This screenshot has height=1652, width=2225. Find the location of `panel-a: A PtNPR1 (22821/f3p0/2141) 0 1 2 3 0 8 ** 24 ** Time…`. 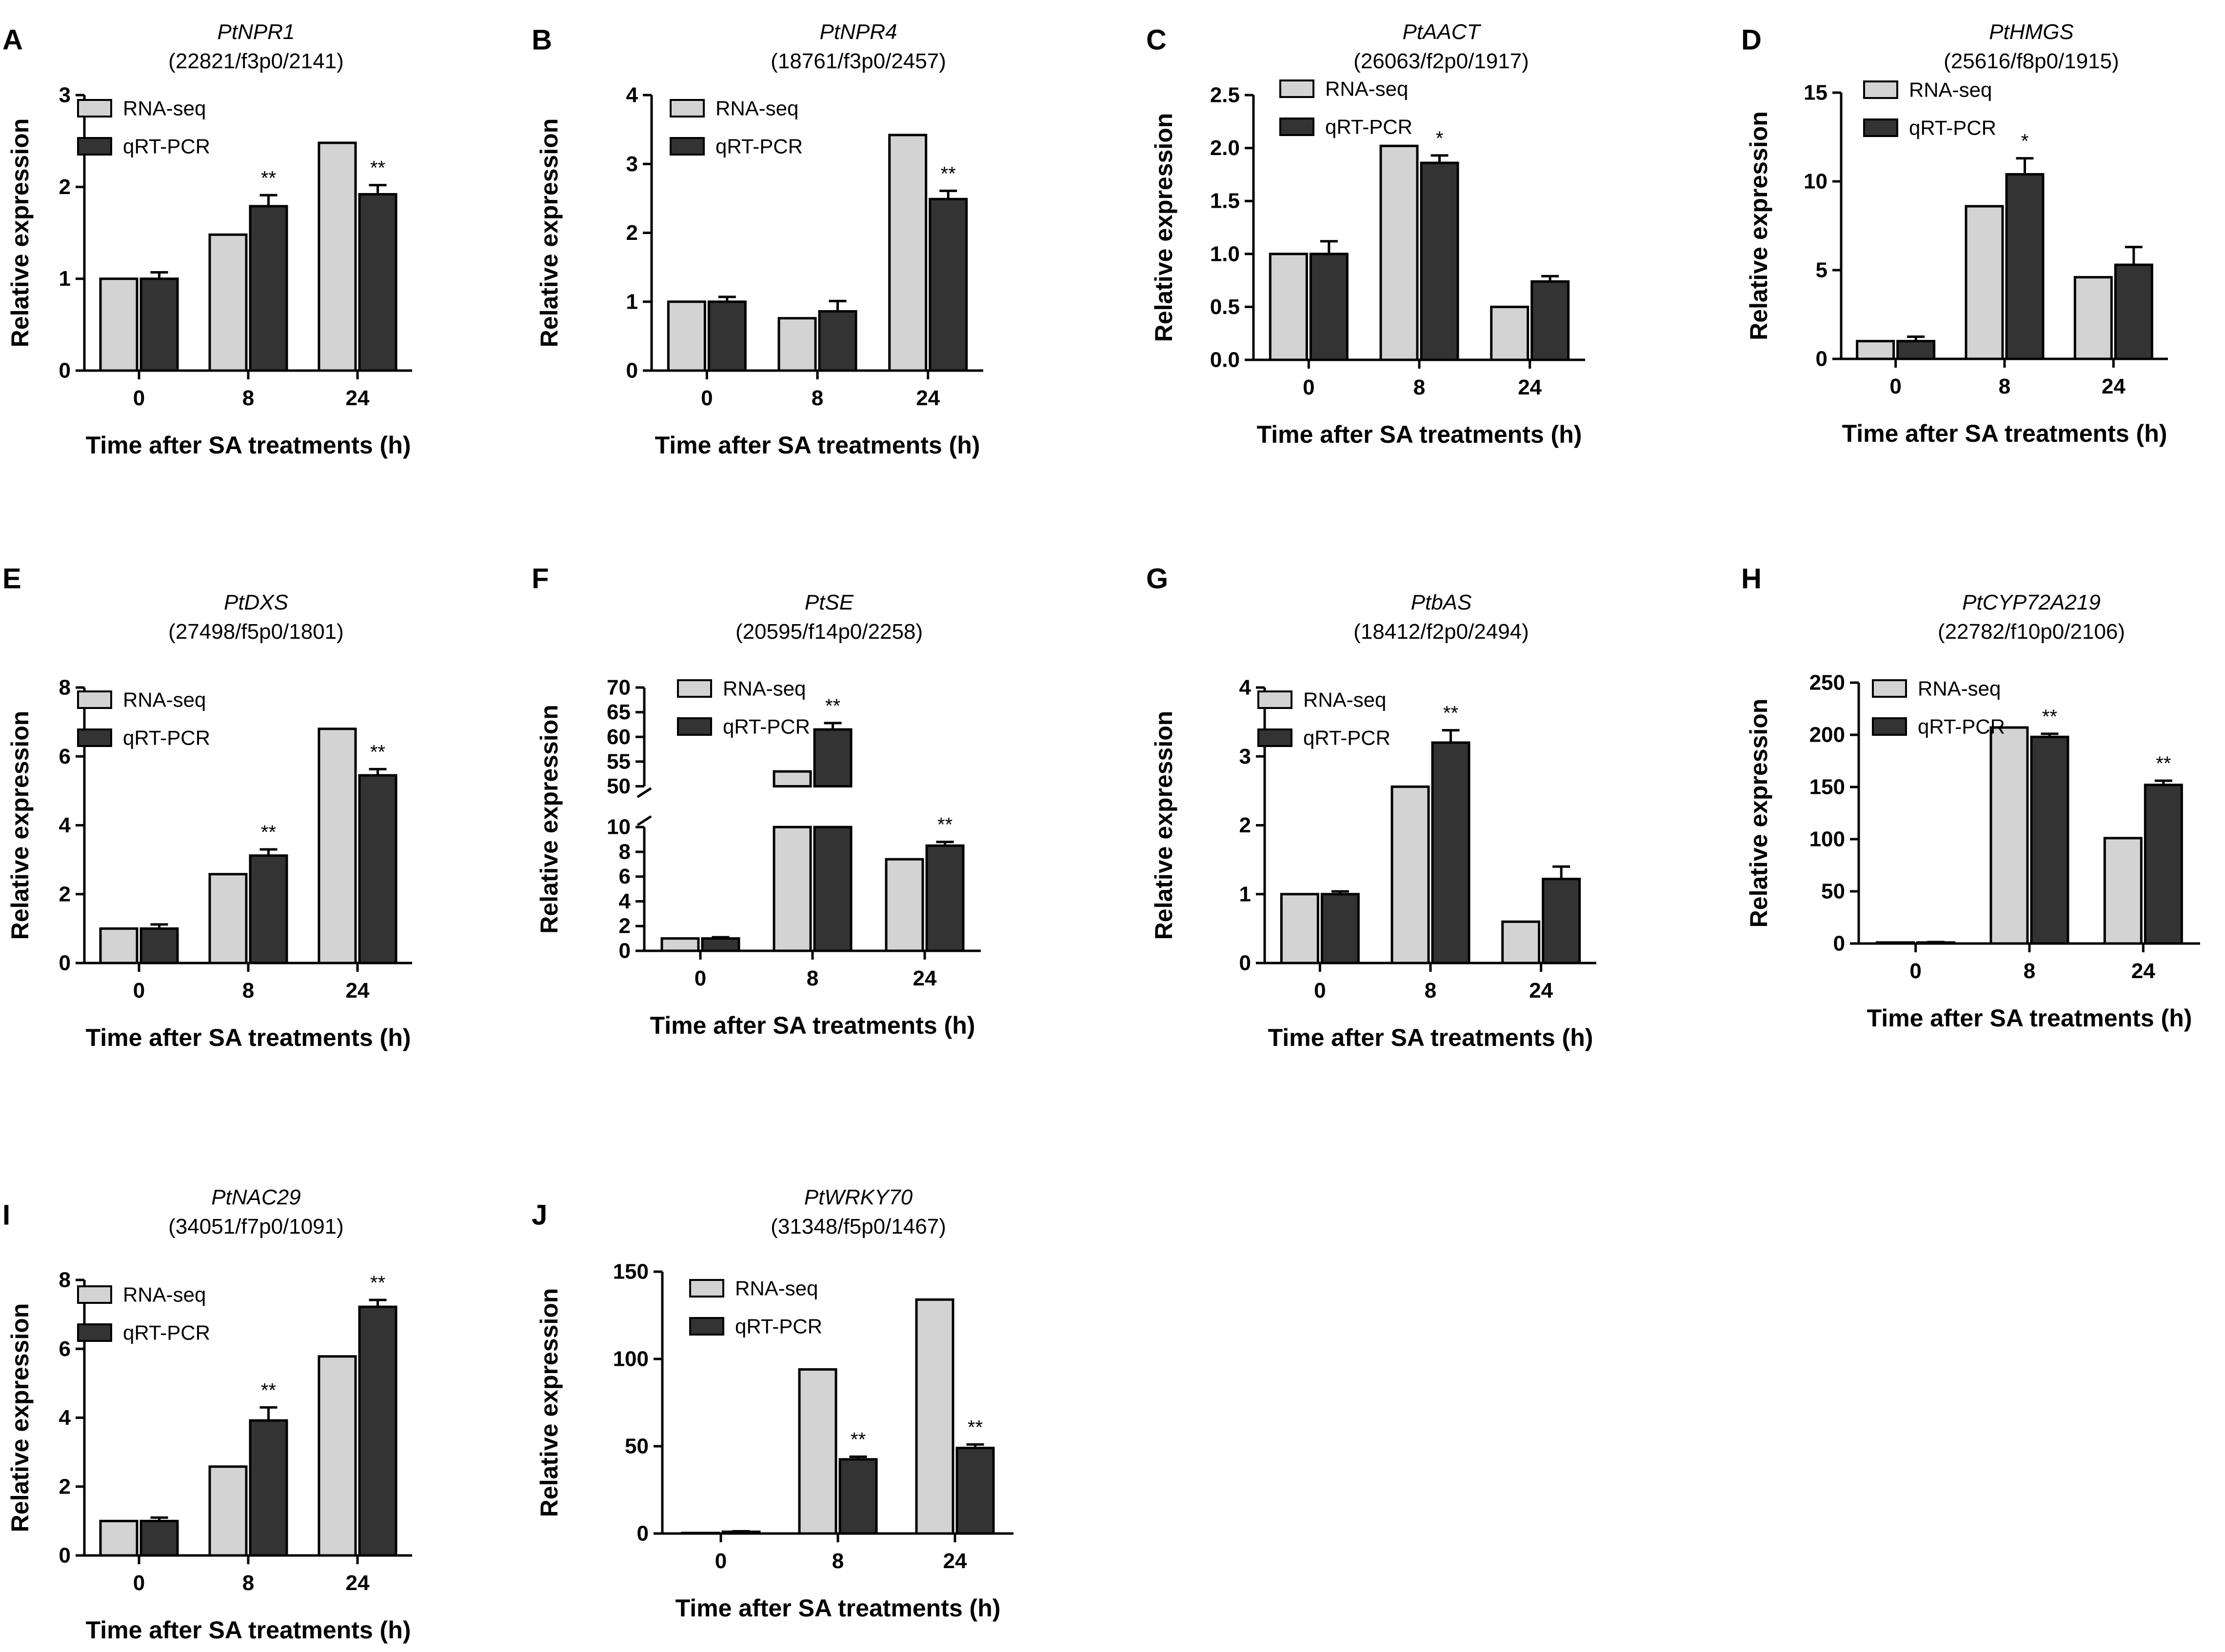

panel-a: A PtNPR1 (22821/f3p0/2141) 0 1 2 3 0 8 ** 24 ** Time… is located at coordinates (207, 239).